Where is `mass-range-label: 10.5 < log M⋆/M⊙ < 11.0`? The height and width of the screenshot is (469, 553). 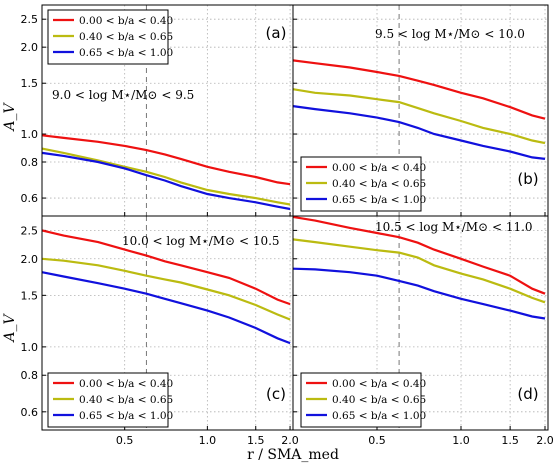
mass-range-label: 10.5 < log M⋆/M⊙ < 11.0 is located at coordinates (454, 227).